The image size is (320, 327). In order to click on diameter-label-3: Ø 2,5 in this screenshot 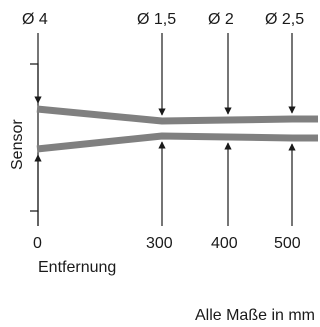, I will do `click(284, 19)`.